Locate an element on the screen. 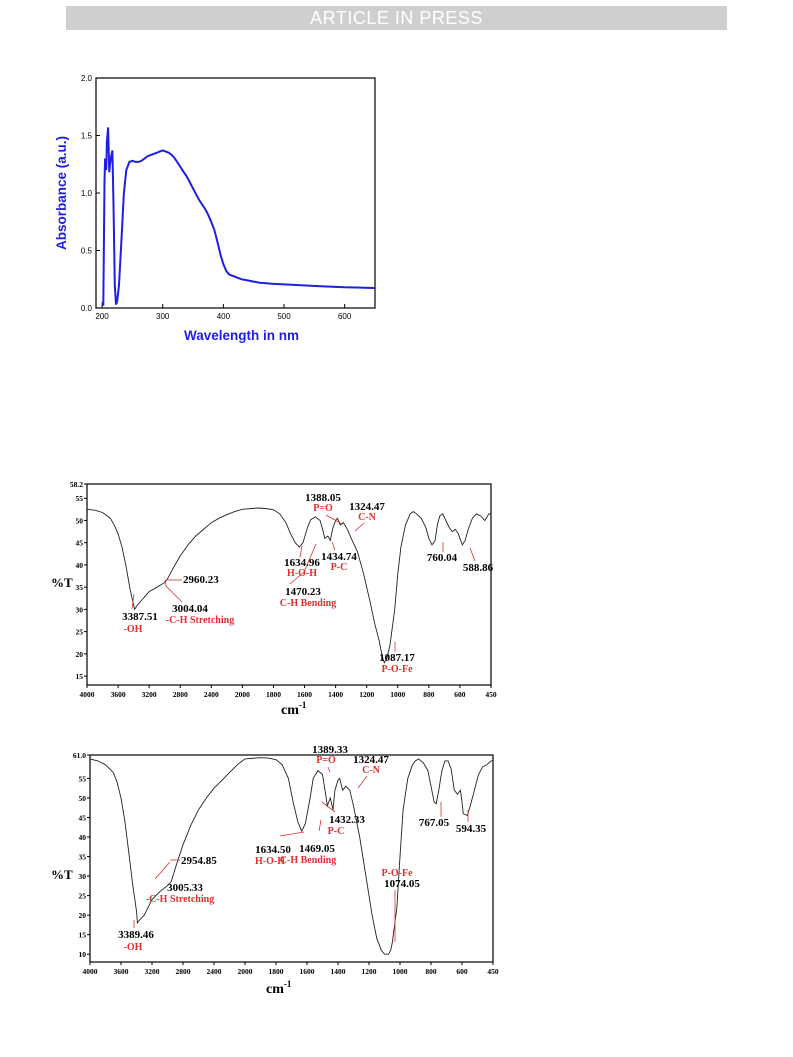  uv-y-tick-label: 2.0 is located at coordinates (87, 78).